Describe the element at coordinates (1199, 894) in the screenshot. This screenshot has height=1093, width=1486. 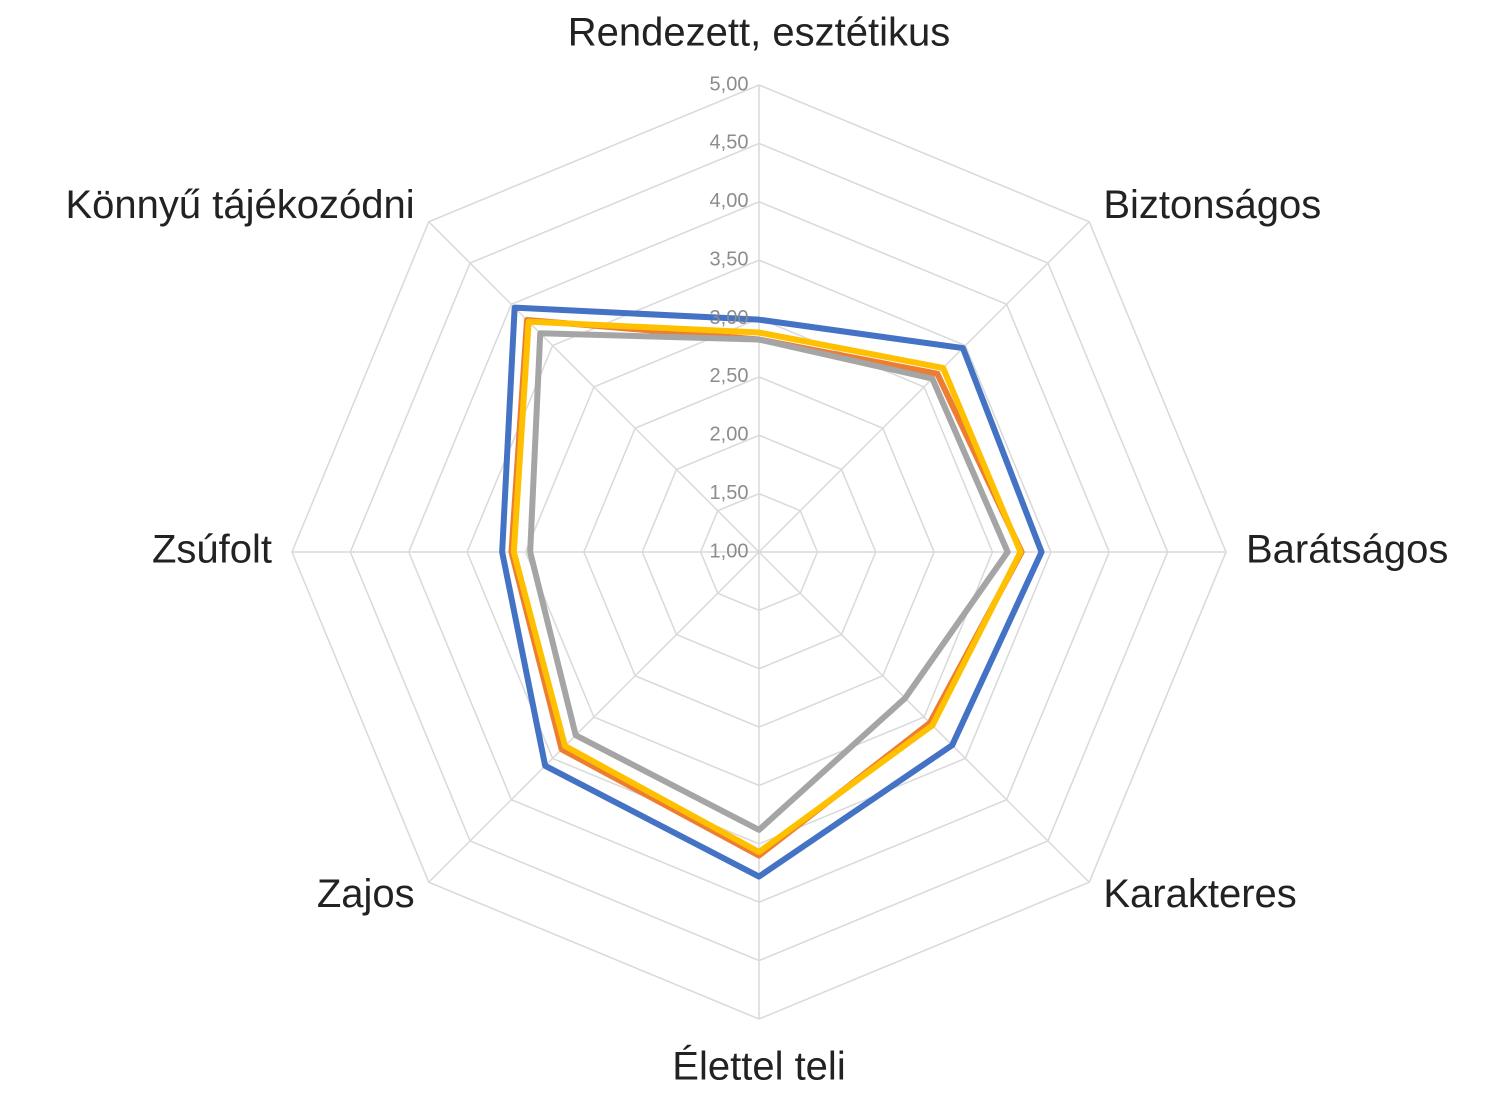
I see `category-label: Karakteres` at that location.